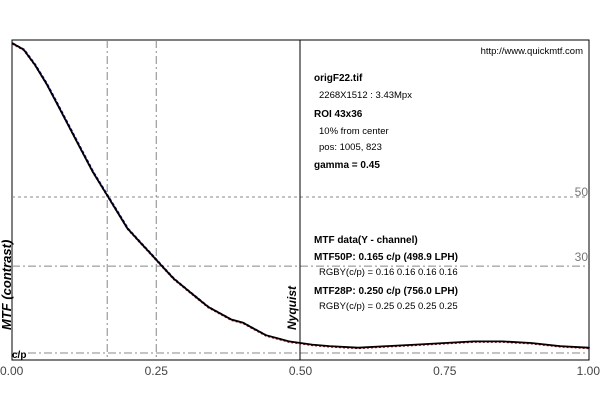  Describe the element at coordinates (386, 291) in the screenshot. I see `mtf28-label: MTF28P: 0.250 c/p (756.0 LPH)` at that location.